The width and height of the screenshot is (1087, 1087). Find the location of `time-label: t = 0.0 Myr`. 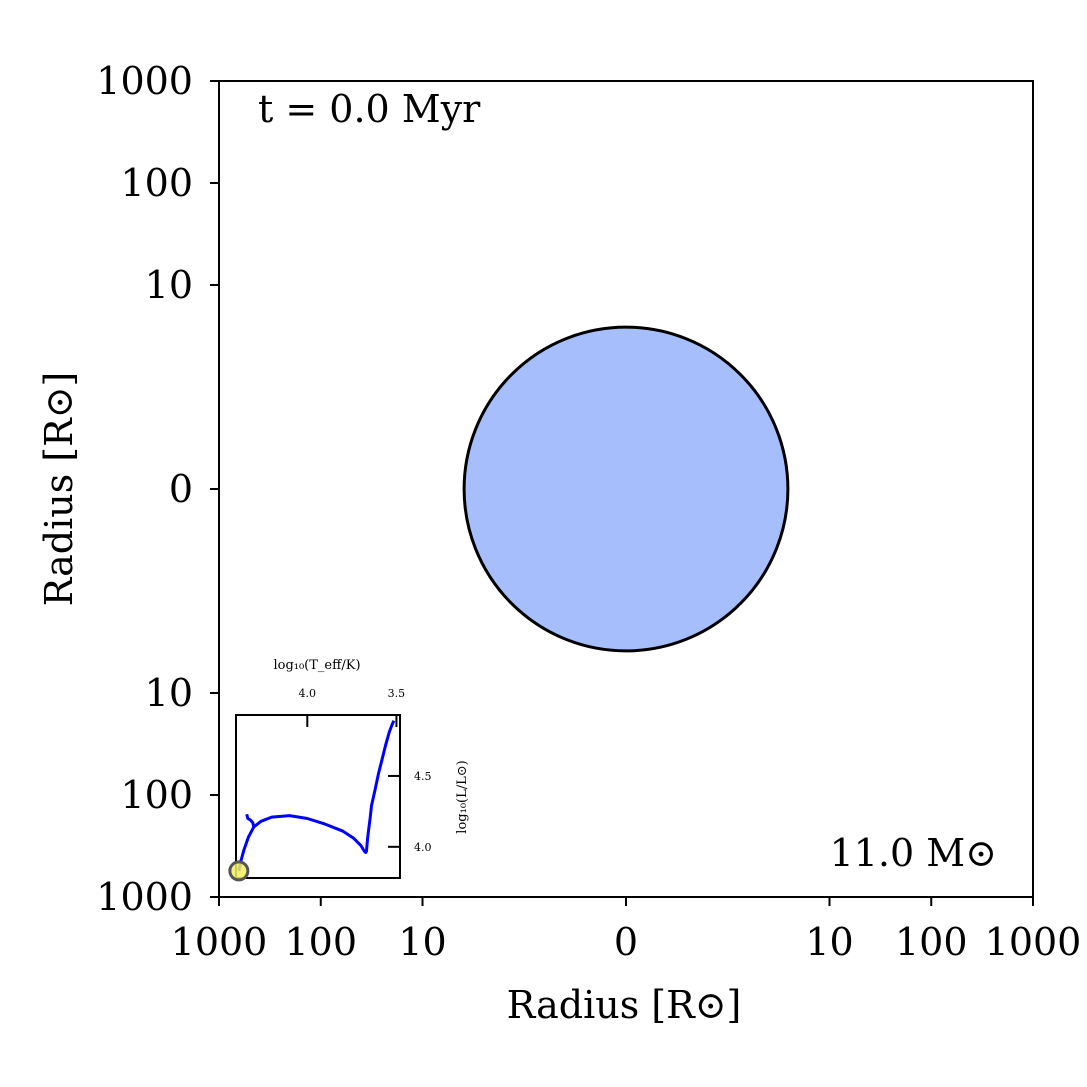

time-label: t = 0.0 Myr is located at coordinates (369, 109).